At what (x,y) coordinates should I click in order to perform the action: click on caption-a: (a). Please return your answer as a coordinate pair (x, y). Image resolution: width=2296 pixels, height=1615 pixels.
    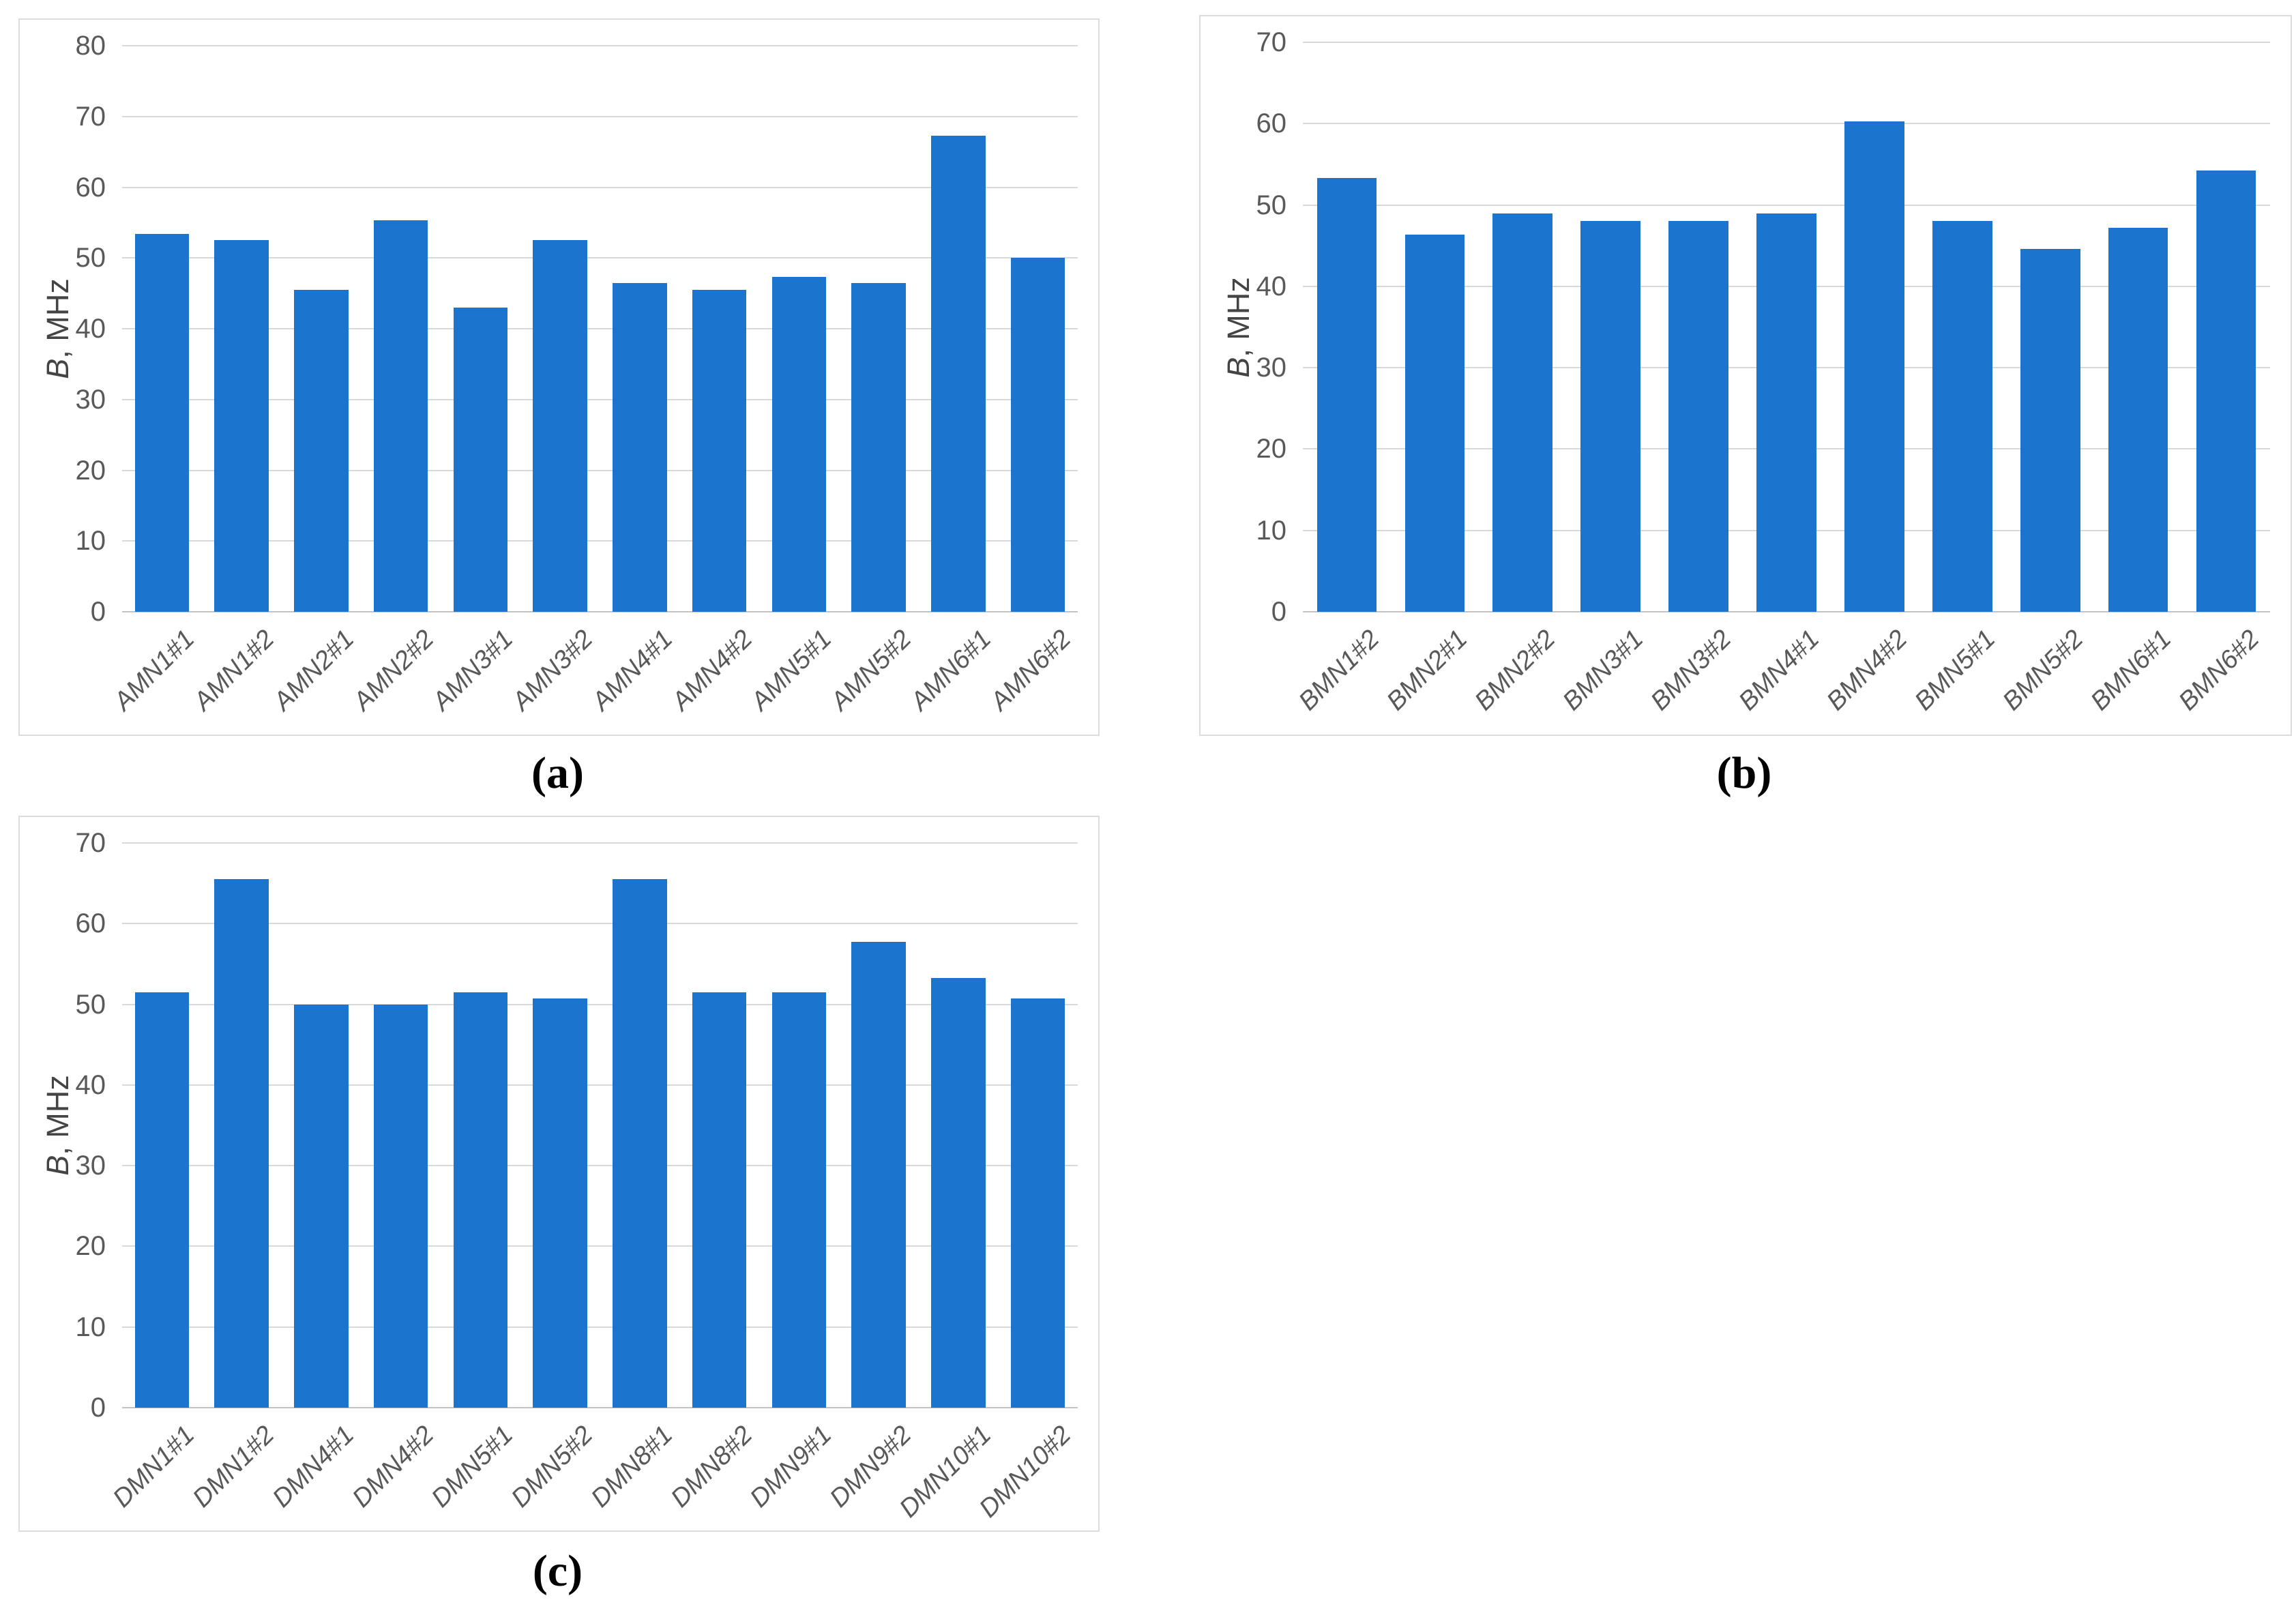
    Looking at the image, I should click on (558, 773).